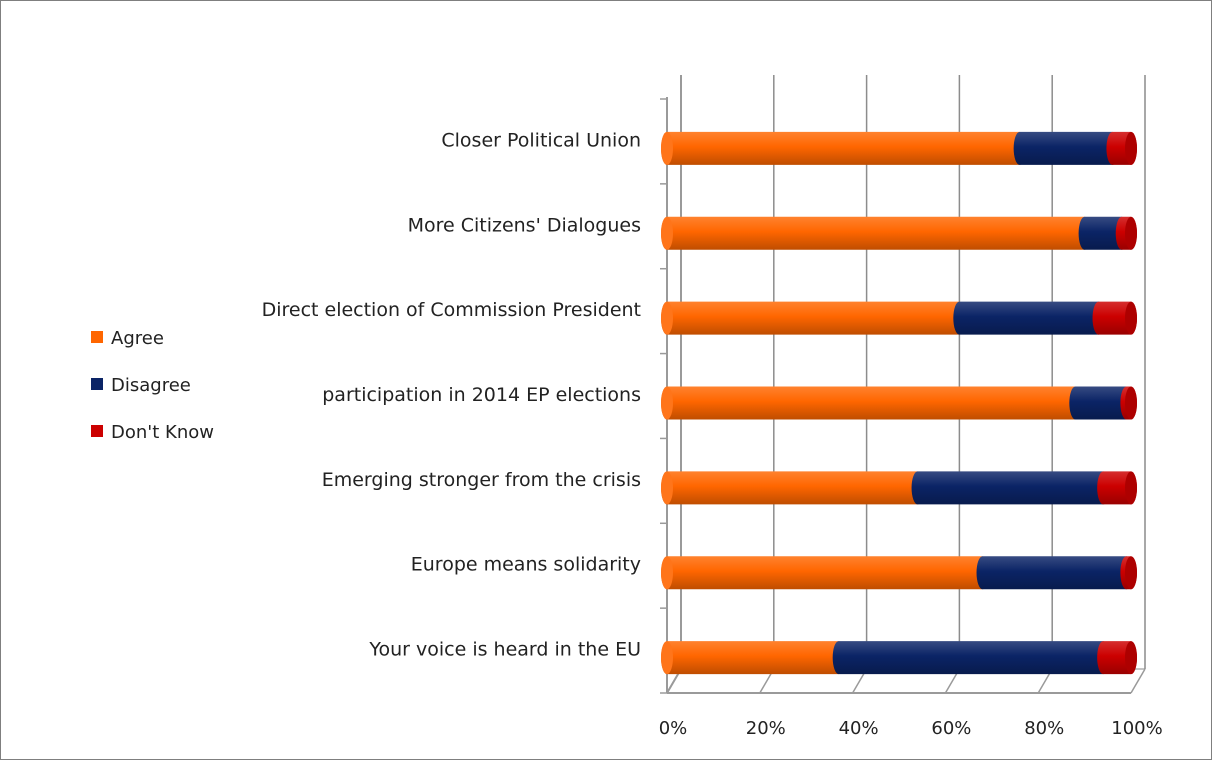  What do you see at coordinates (524, 225) in the screenshot?
I see `category-label: More Citizens' Dialogues` at bounding box center [524, 225].